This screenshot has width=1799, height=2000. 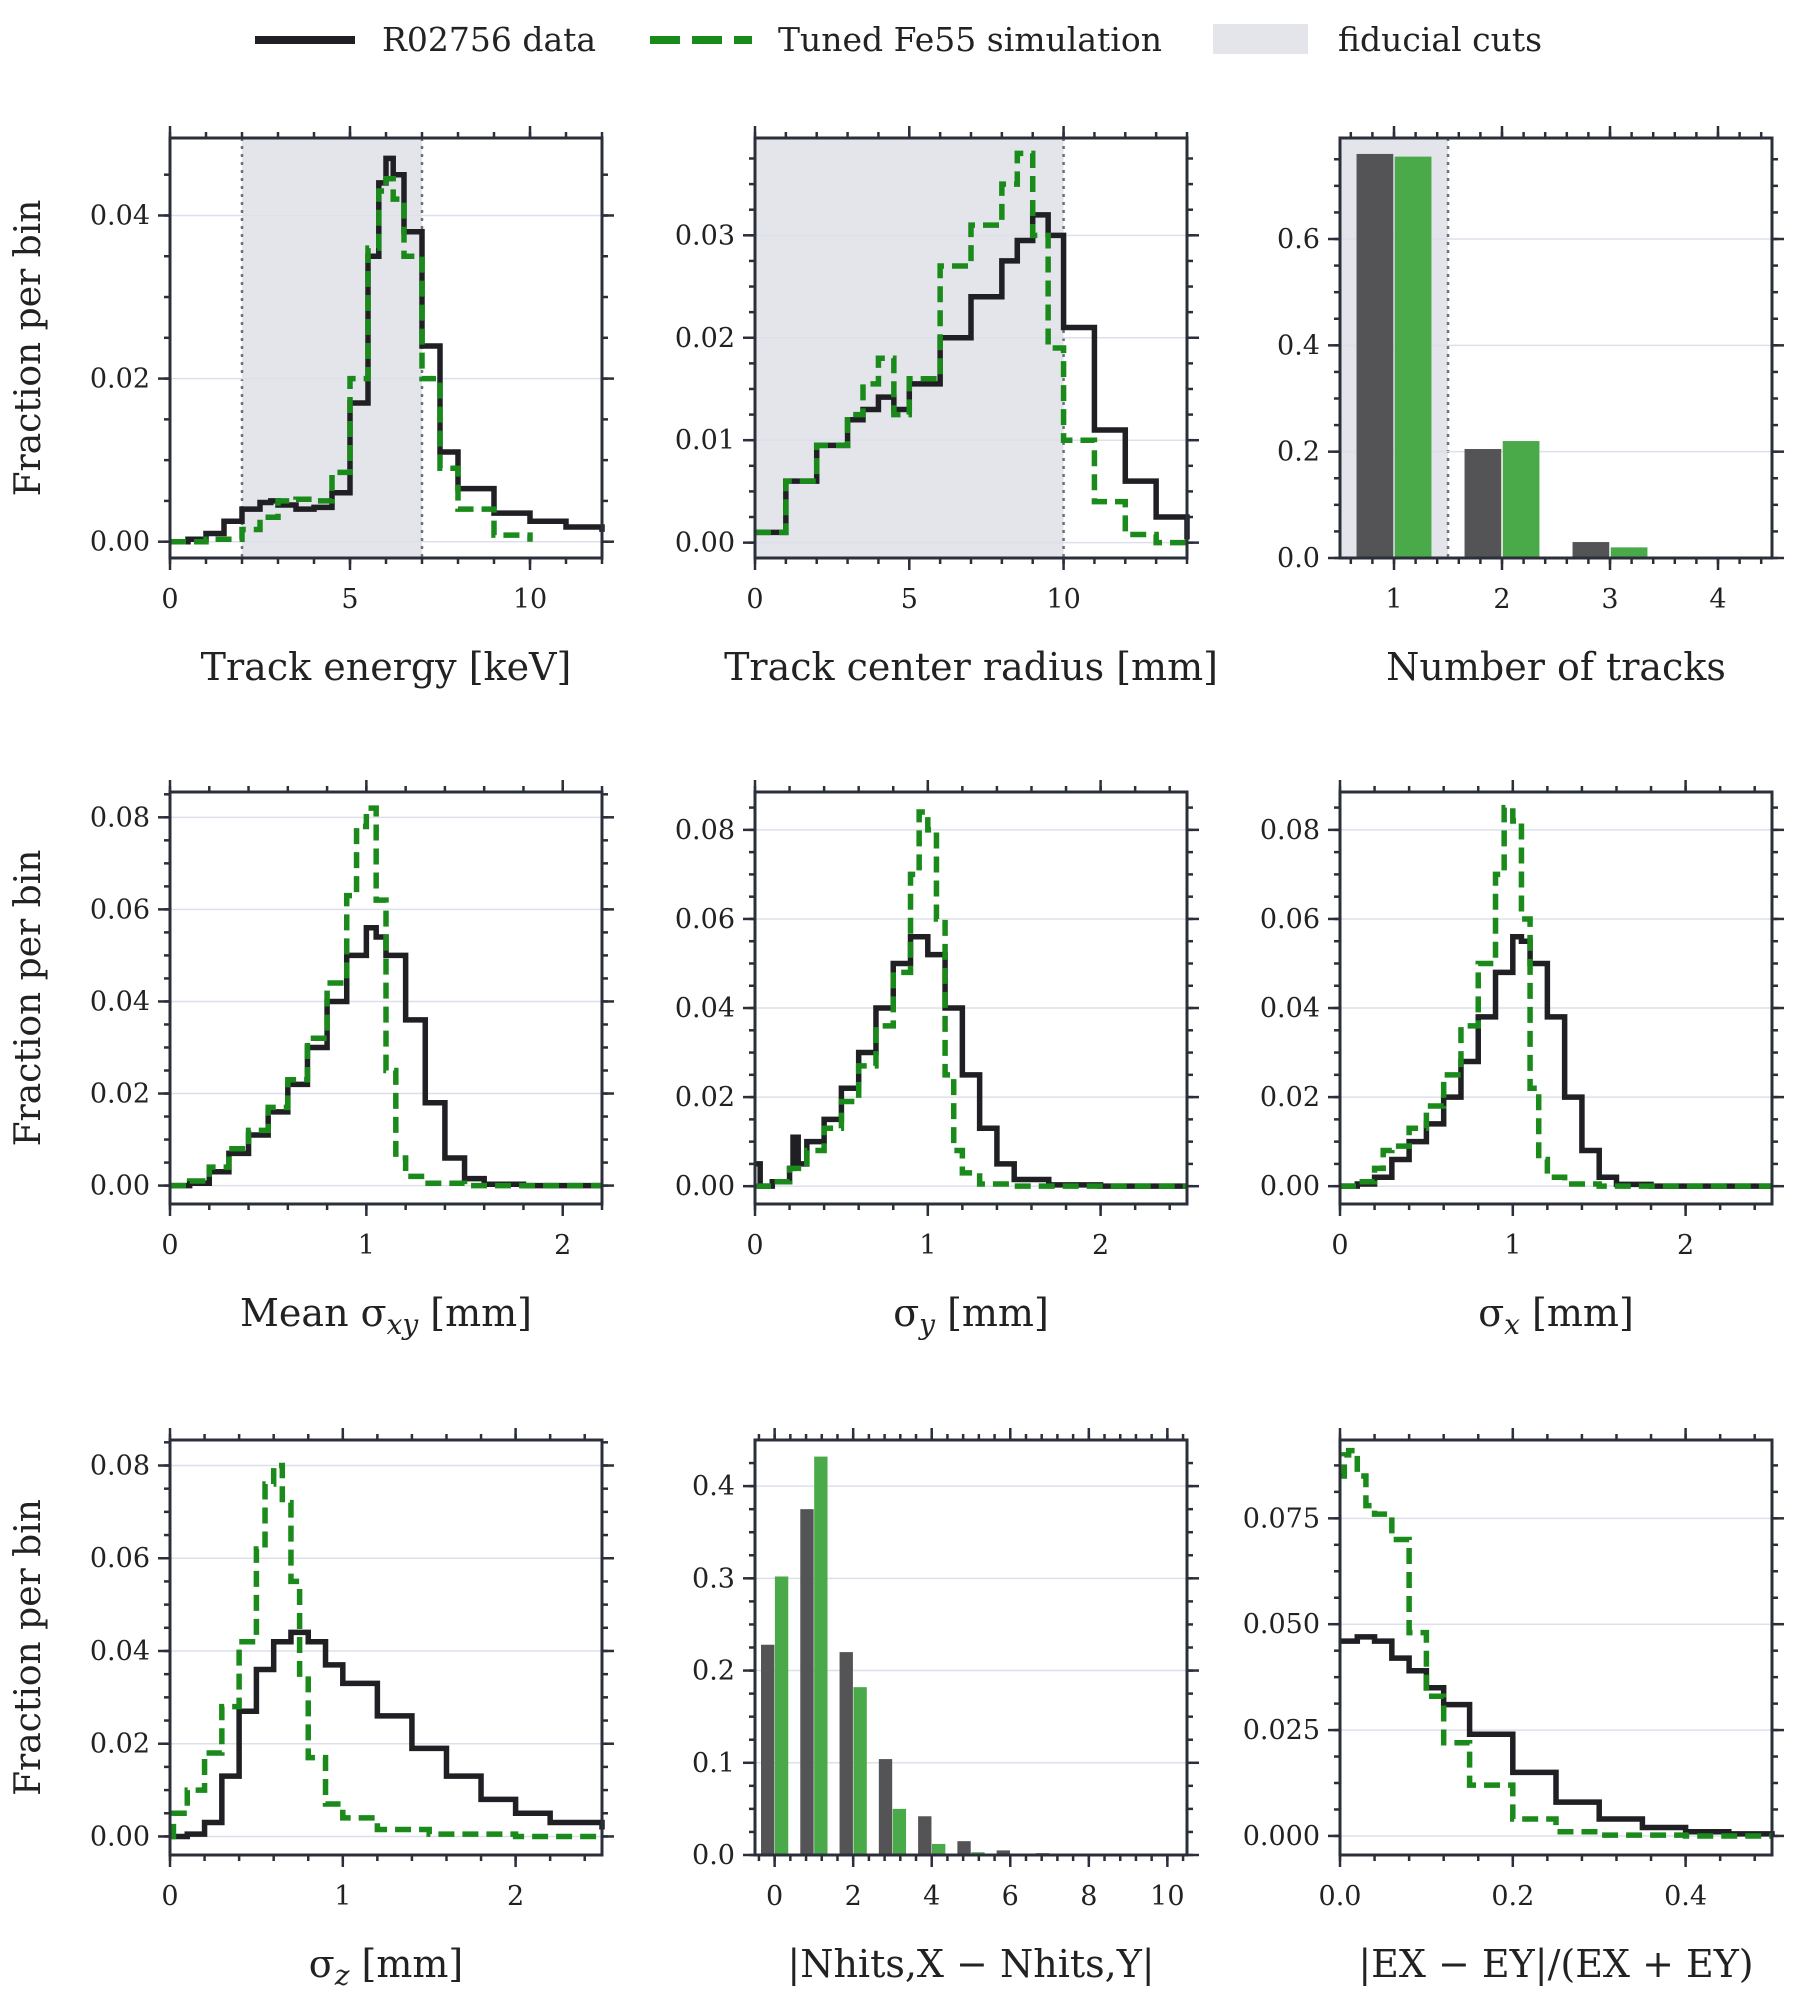 I want to click on legend-label-simulation: Tuned Fe55 simulation, so click(x=970, y=39).